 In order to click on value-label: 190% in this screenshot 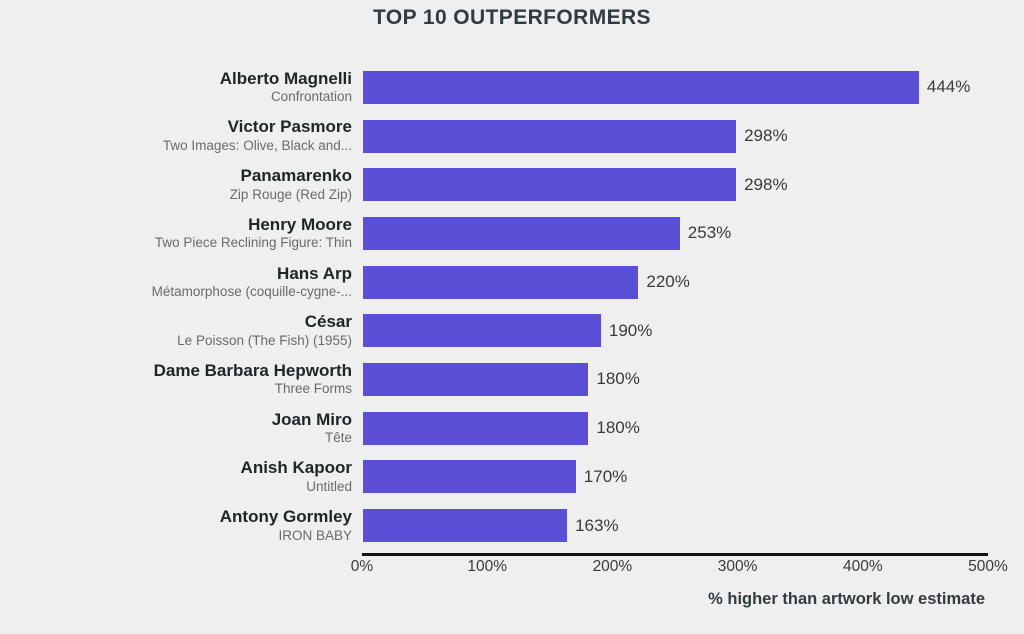, I will do `click(630, 330)`.